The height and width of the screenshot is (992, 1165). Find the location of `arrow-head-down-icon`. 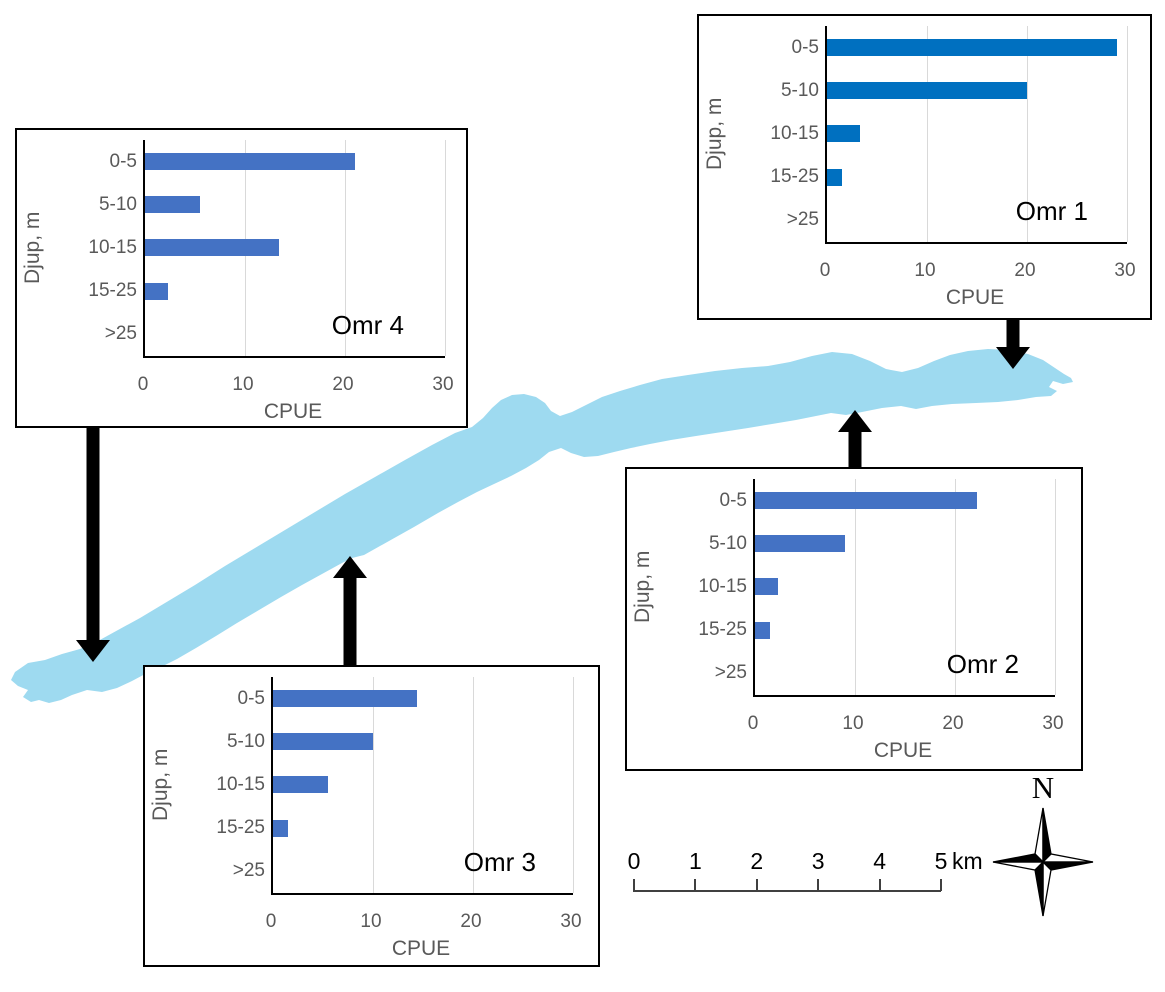

arrow-head-down-icon is located at coordinates (93, 651).